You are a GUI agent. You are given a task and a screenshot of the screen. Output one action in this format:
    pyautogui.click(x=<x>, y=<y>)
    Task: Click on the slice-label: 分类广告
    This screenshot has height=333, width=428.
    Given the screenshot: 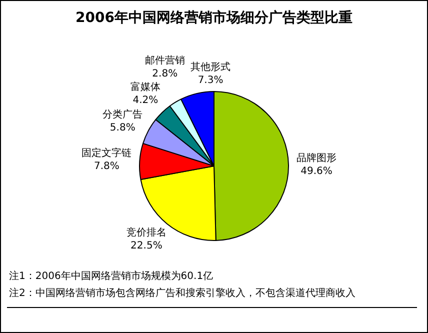 What is the action you would take?
    pyautogui.click(x=122, y=114)
    